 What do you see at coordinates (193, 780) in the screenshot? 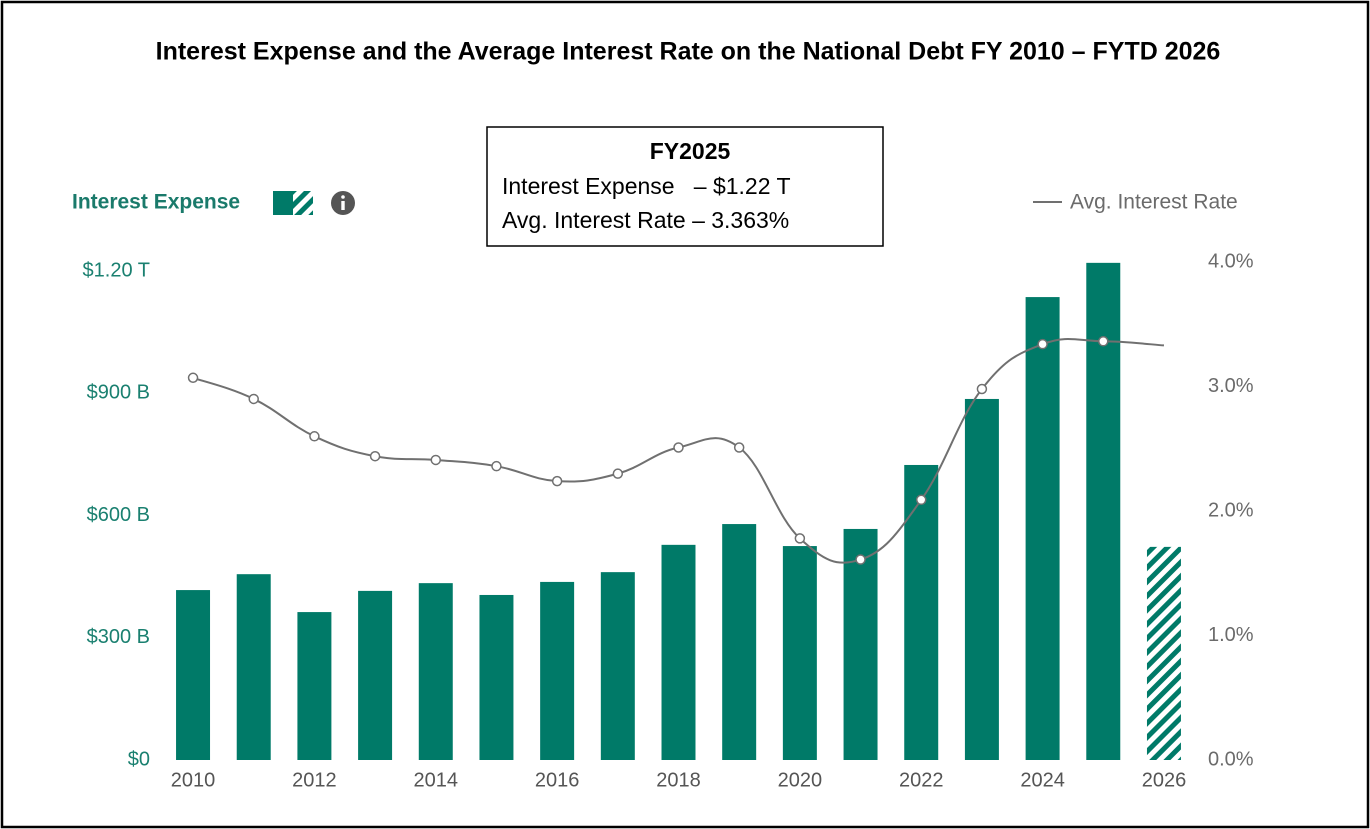
I see `x-tick-label: 2010` at bounding box center [193, 780].